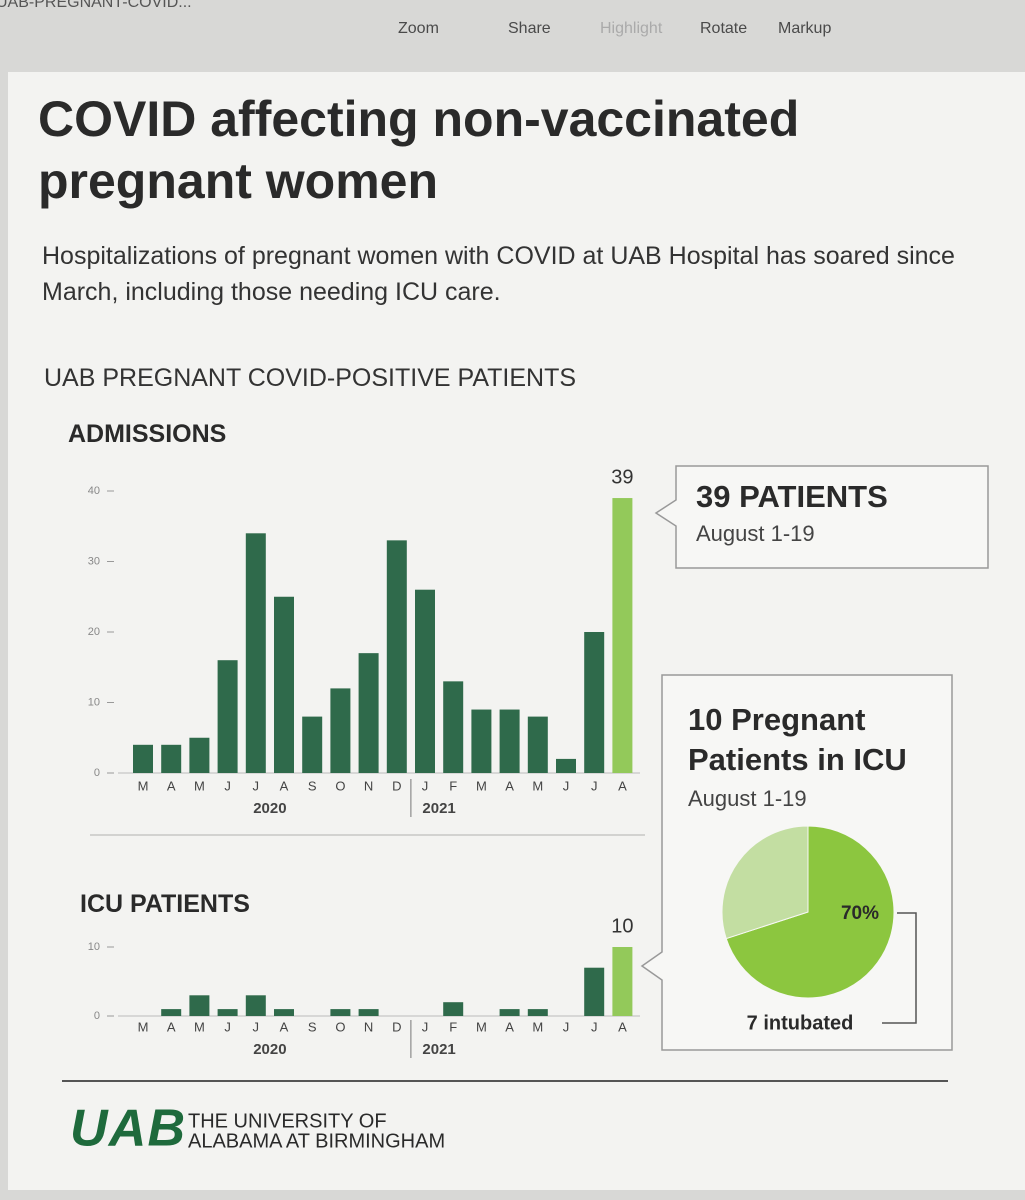 The image size is (1025, 1200). Describe the element at coordinates (287, 1121) in the screenshot. I see `institution-name: THE UNIVERSITY OF` at that location.